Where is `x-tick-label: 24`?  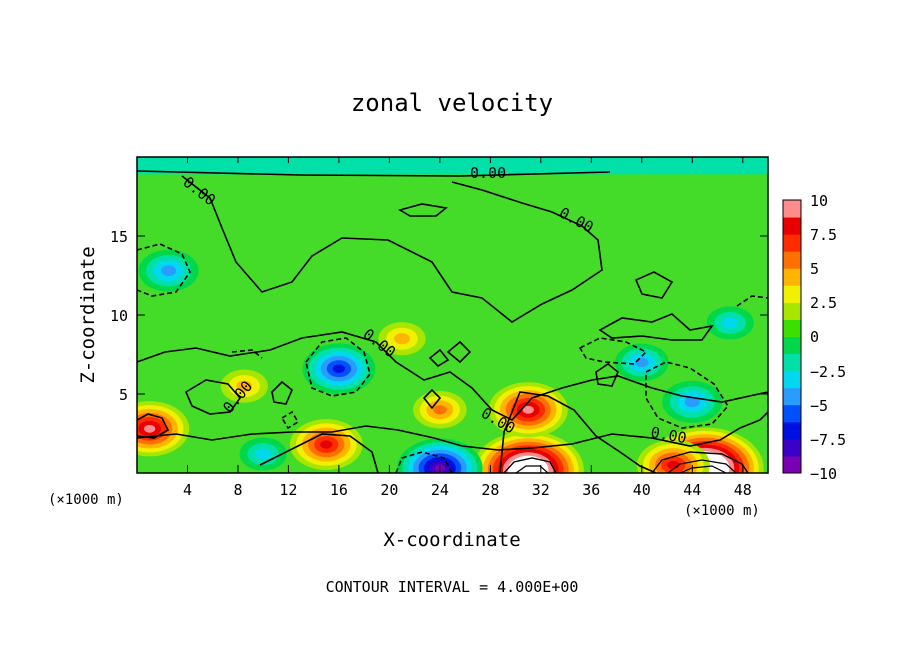
x-tick-label: 24 is located at coordinates (440, 490).